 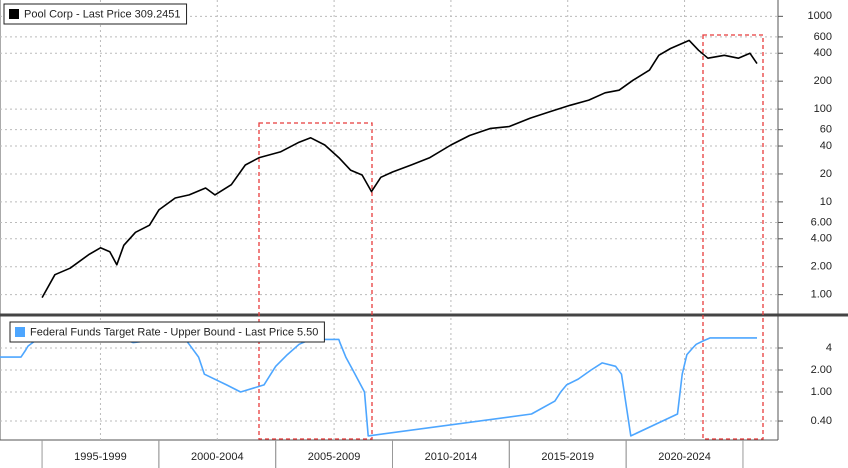 What do you see at coordinates (820, 16) in the screenshot?
I see `y-tick-label: 1000` at bounding box center [820, 16].